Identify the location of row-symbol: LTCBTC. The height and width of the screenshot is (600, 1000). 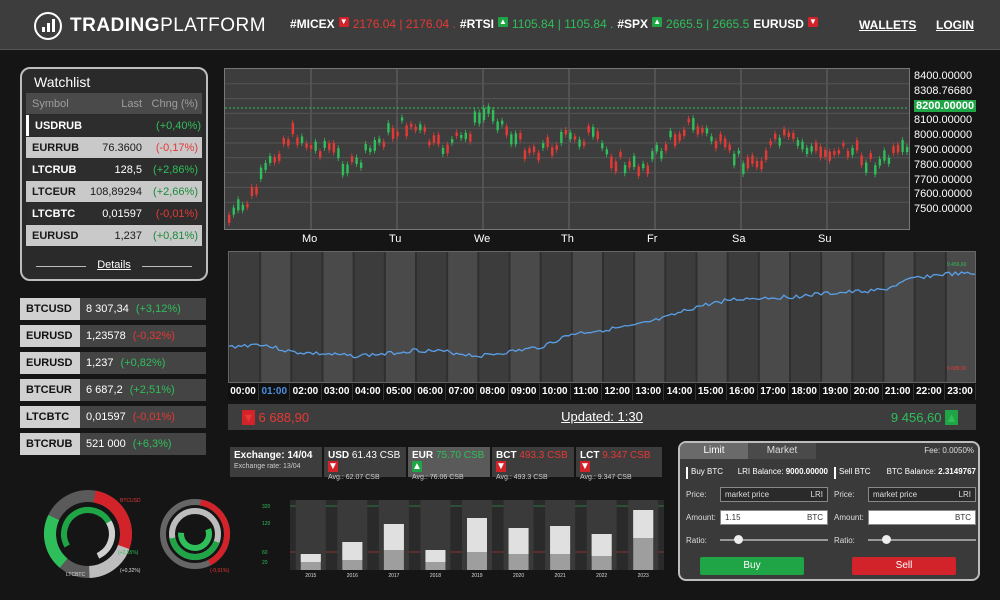
(54, 213).